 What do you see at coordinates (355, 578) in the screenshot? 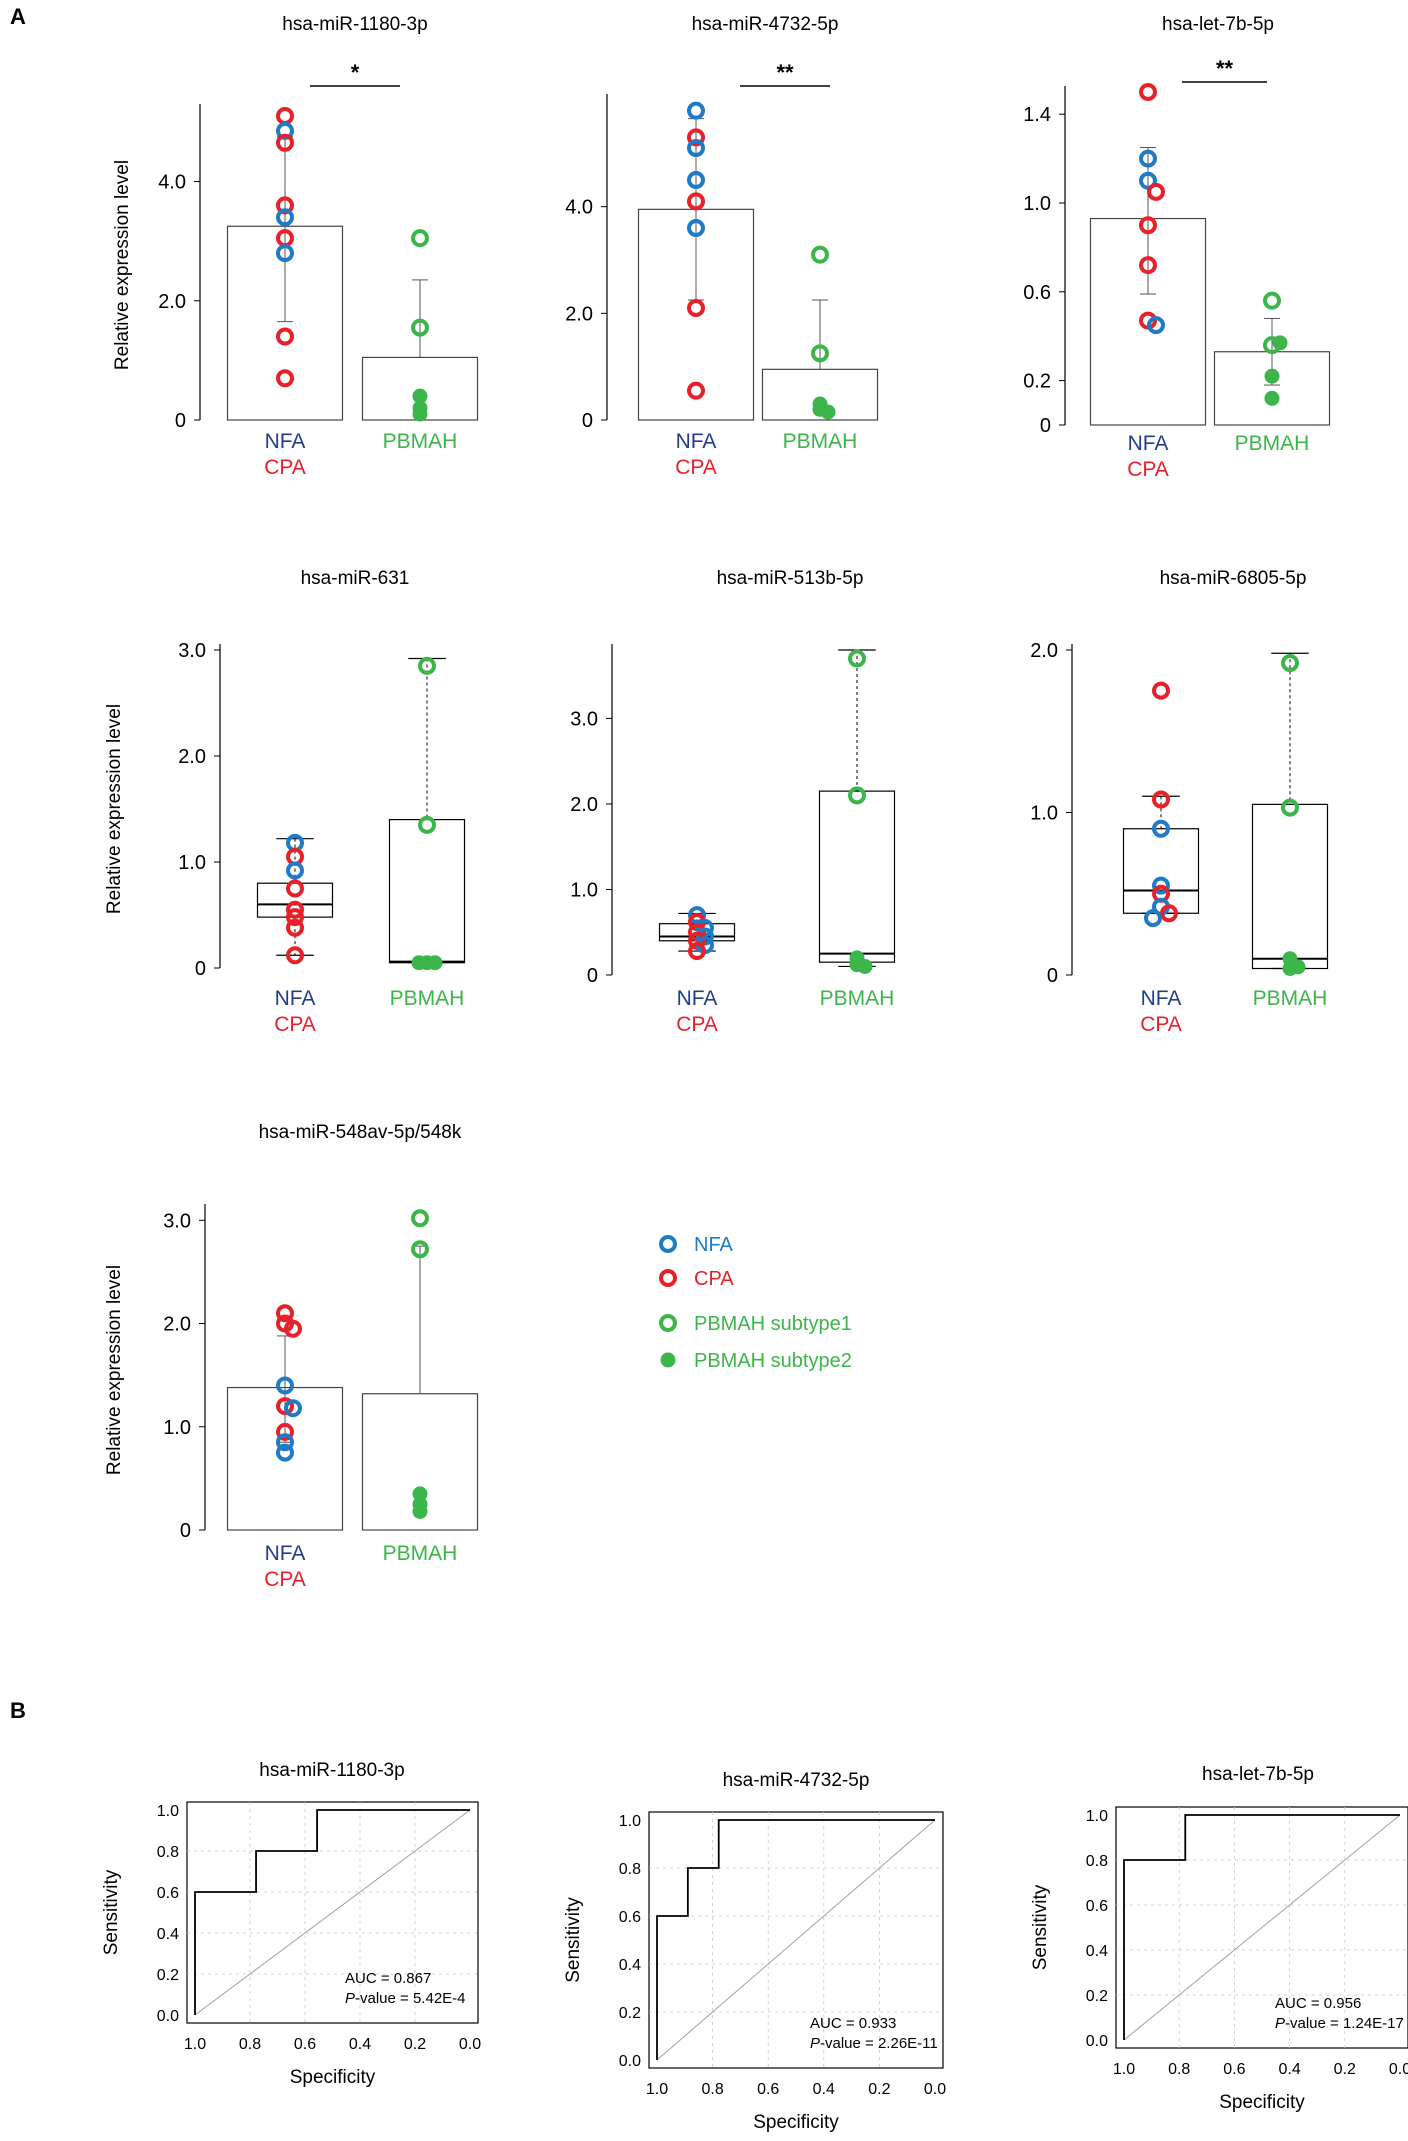
I see `chart-title-box1: hsa-miR-631` at bounding box center [355, 578].